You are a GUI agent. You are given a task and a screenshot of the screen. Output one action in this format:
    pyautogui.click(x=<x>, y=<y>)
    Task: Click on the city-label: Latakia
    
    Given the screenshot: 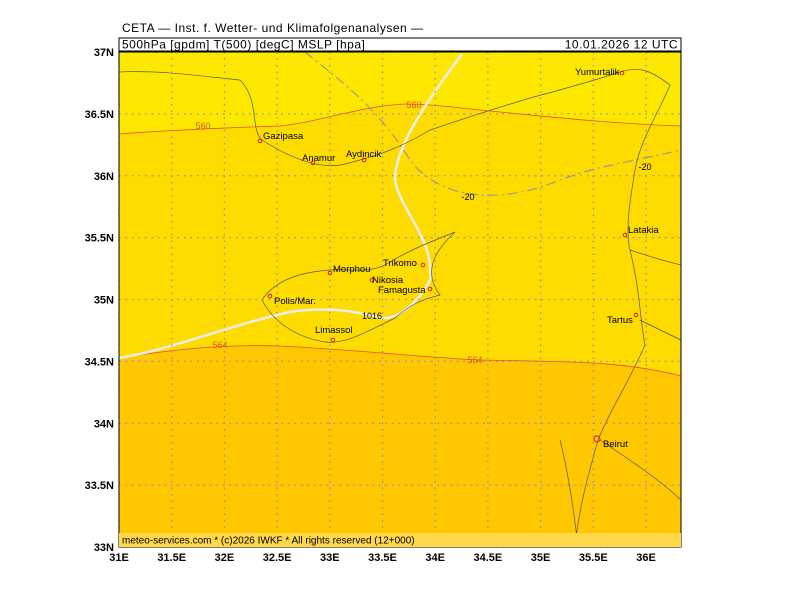 What is the action you would take?
    pyautogui.click(x=643, y=230)
    